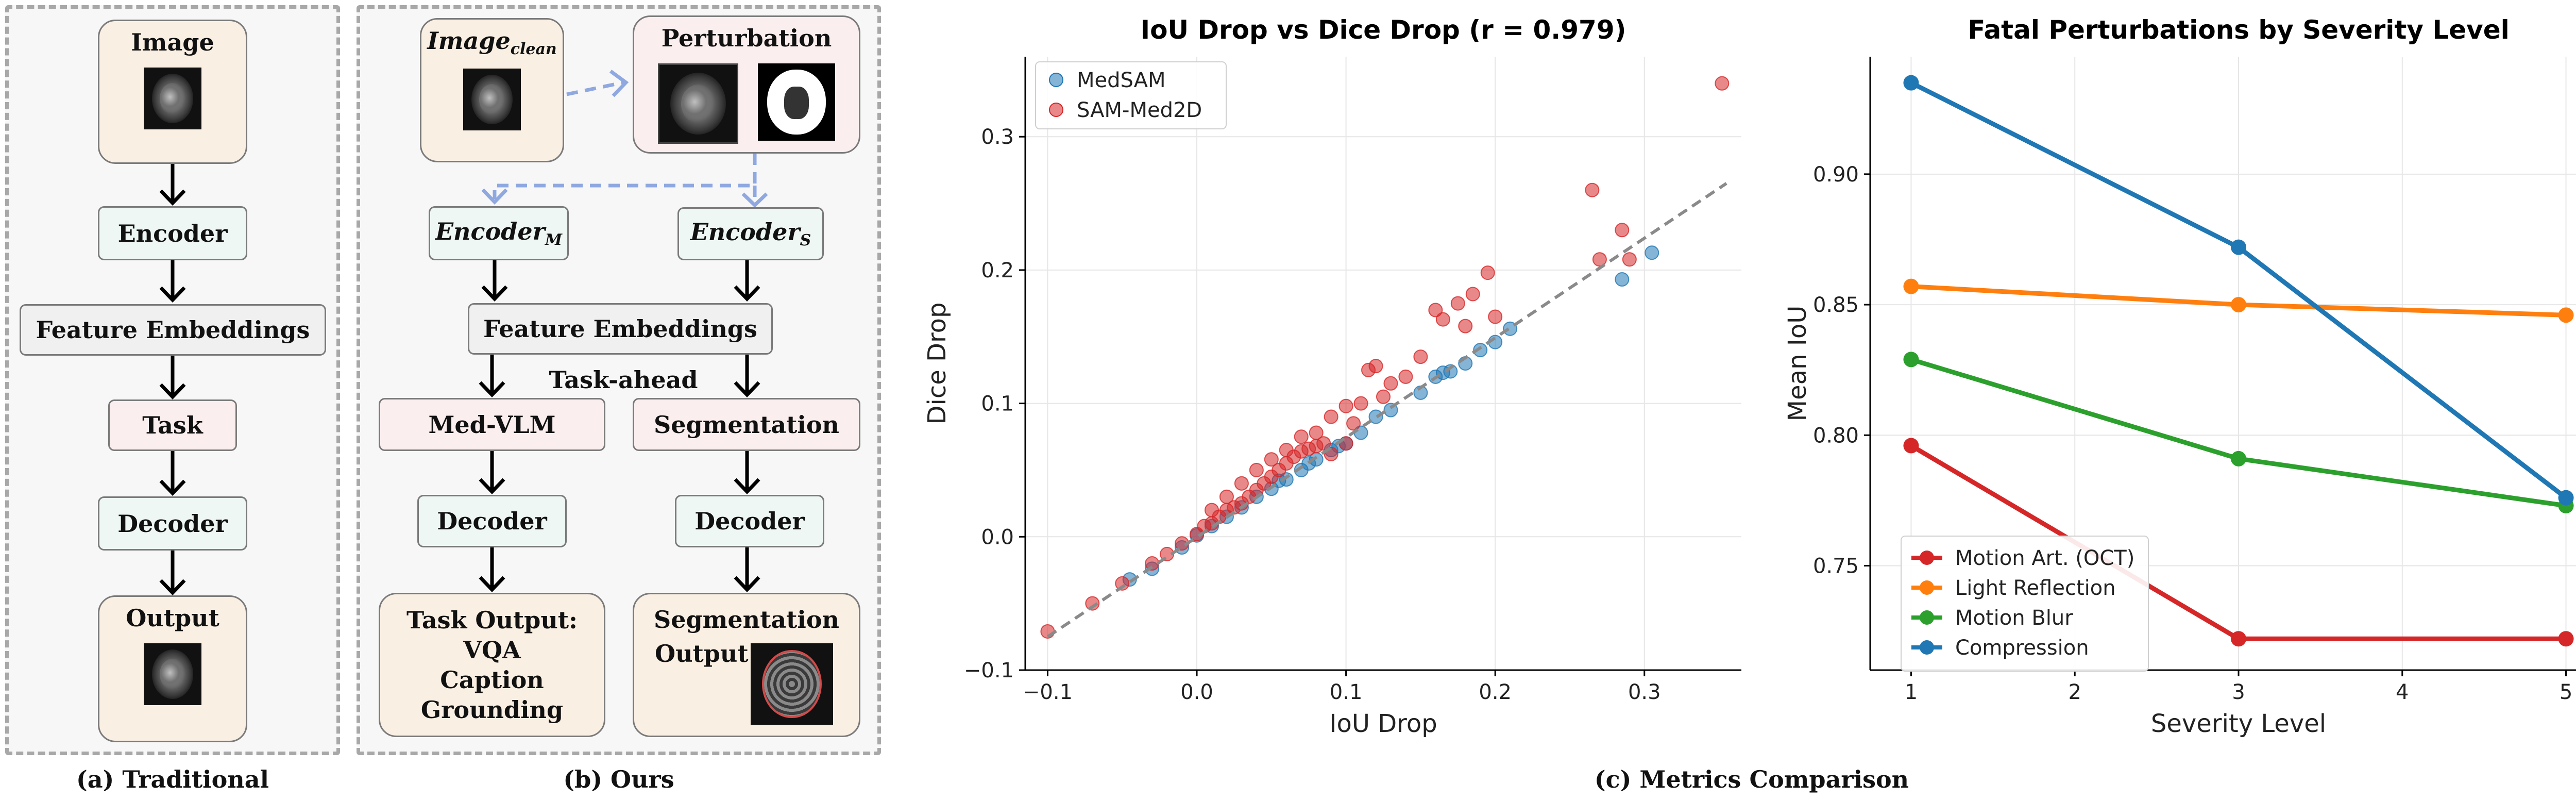 Image resolution: width=2576 pixels, height=800 pixels. What do you see at coordinates (747, 38) in the screenshot?
I see `perturbation-label: Perturbation` at bounding box center [747, 38].